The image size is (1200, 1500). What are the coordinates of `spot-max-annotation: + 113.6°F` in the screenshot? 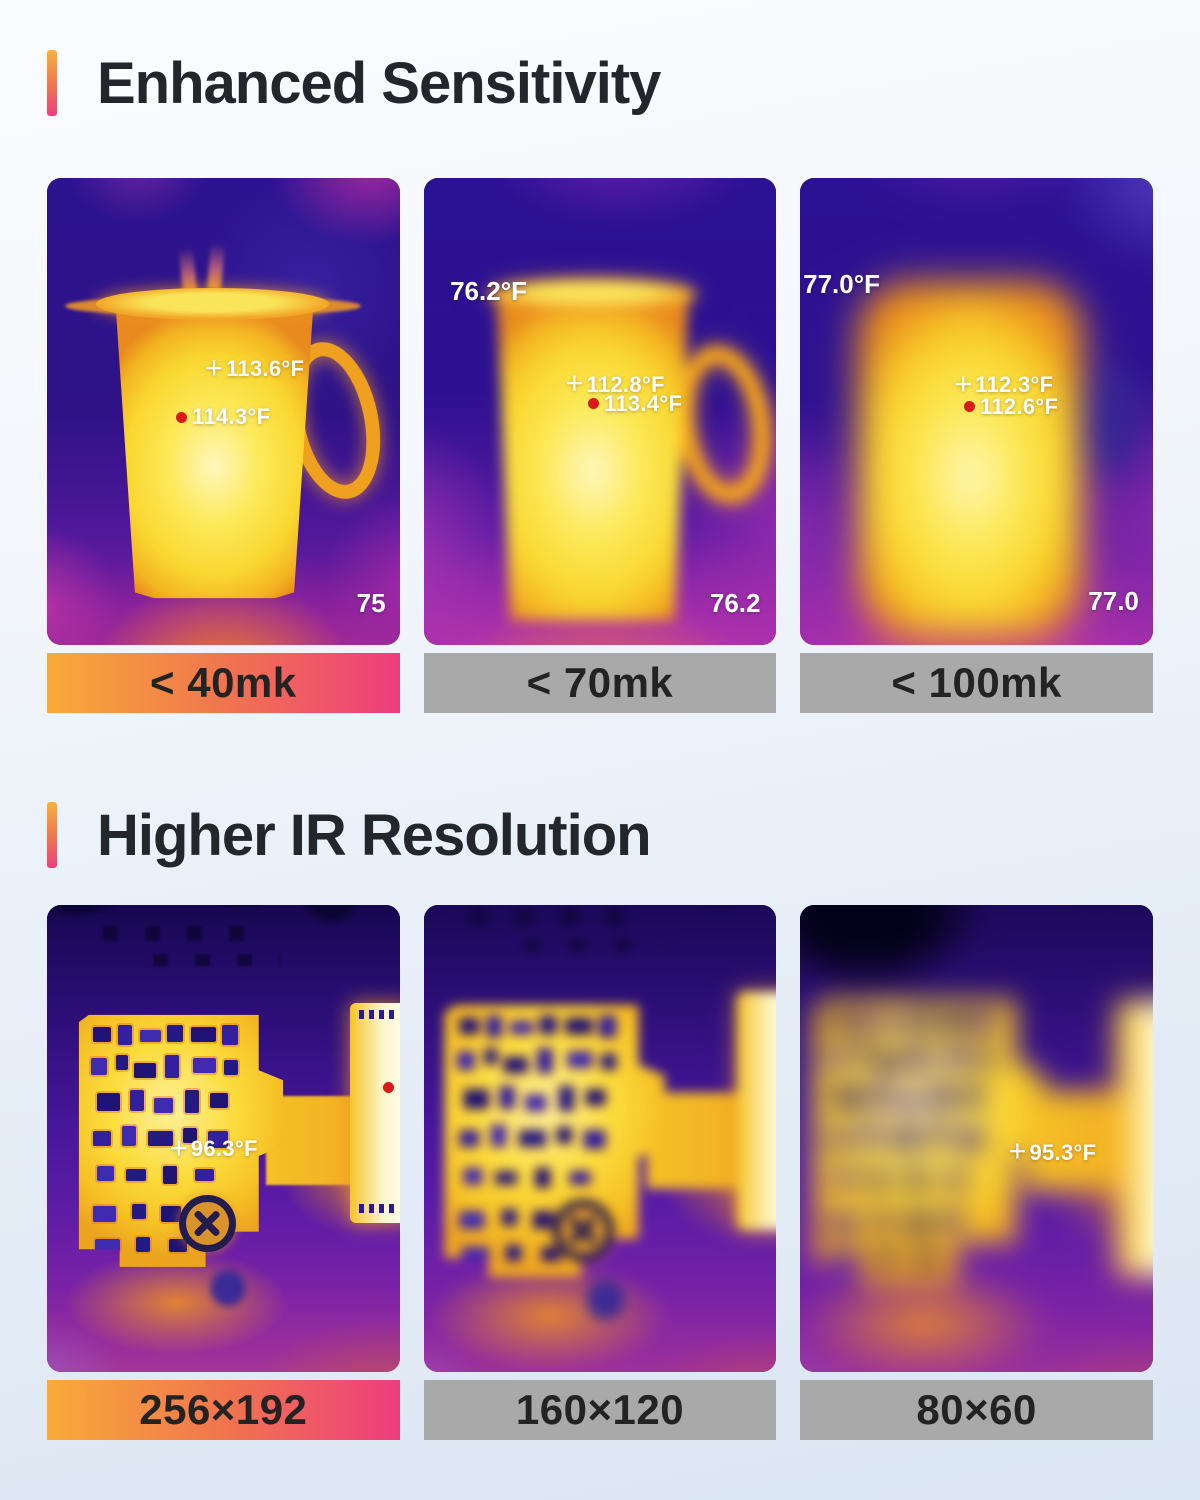 It's located at (255, 368).